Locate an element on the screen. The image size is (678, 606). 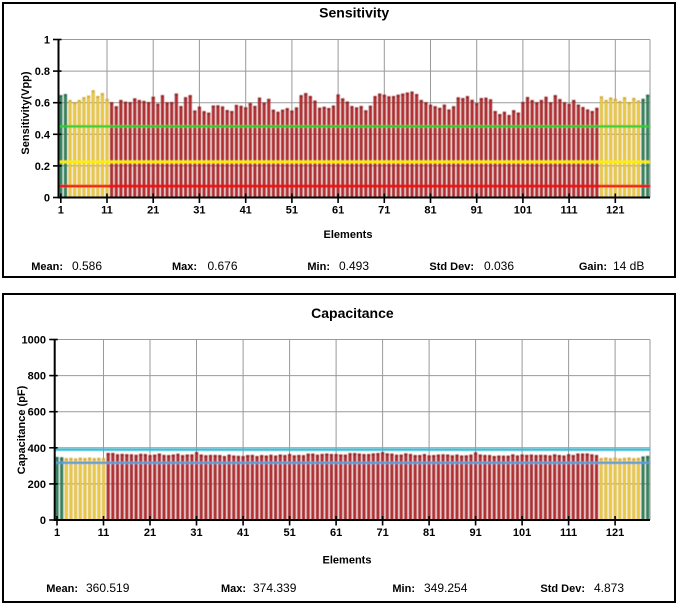
svg-text: Capacitance (pF) is located at coordinates (22, 429).